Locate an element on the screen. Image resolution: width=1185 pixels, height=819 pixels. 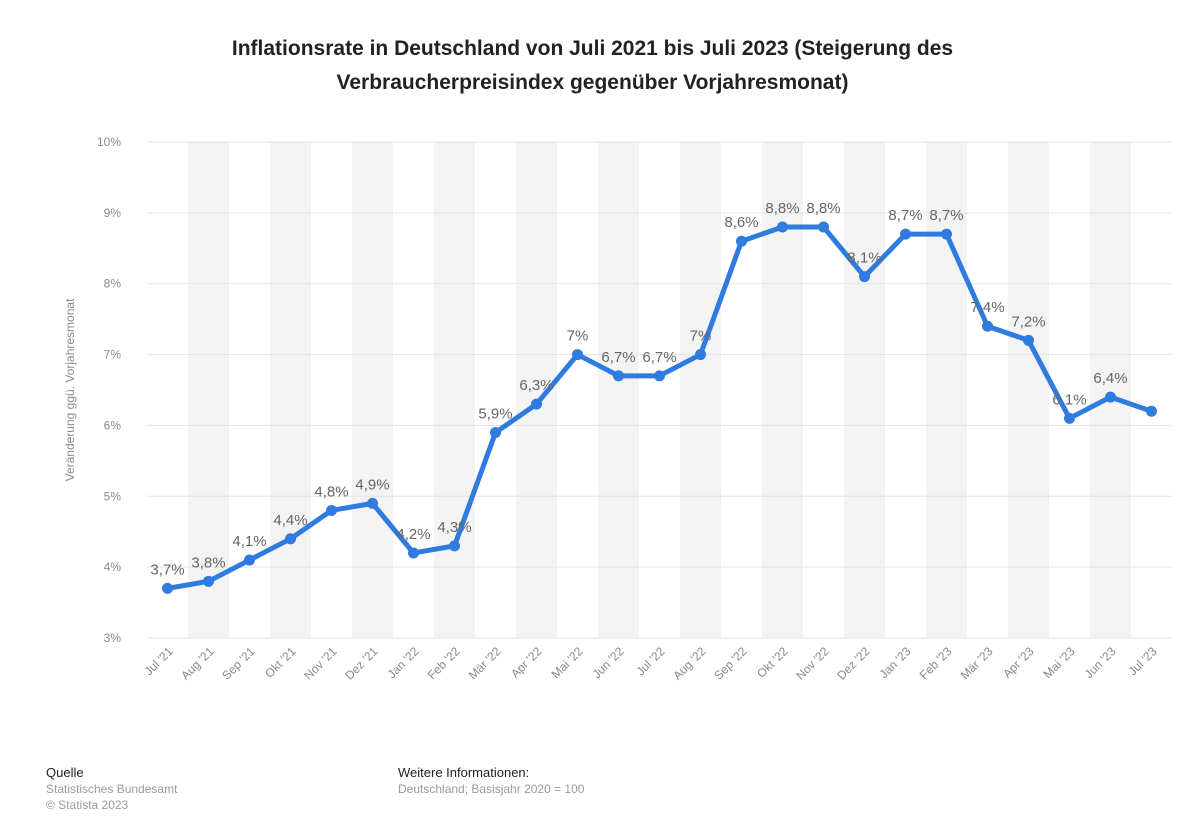
x-tick-label: Aug '21 is located at coordinates (197, 663).